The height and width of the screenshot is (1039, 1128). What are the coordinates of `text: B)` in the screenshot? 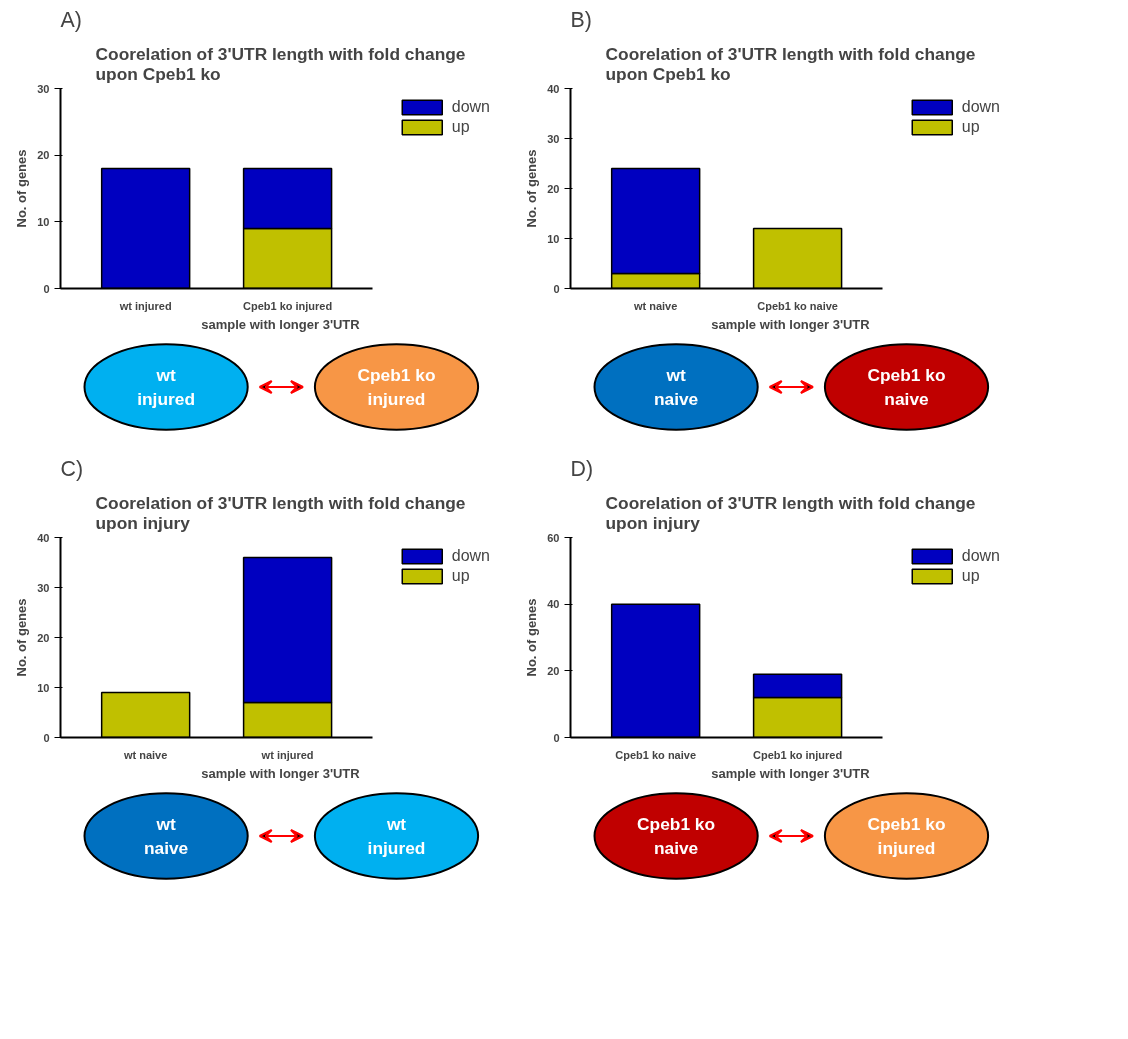 It's located at (581, 19).